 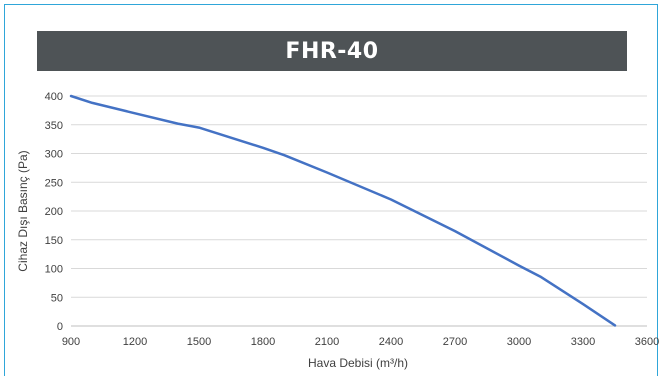 I want to click on chart-title: FHR-40, so click(x=332, y=51).